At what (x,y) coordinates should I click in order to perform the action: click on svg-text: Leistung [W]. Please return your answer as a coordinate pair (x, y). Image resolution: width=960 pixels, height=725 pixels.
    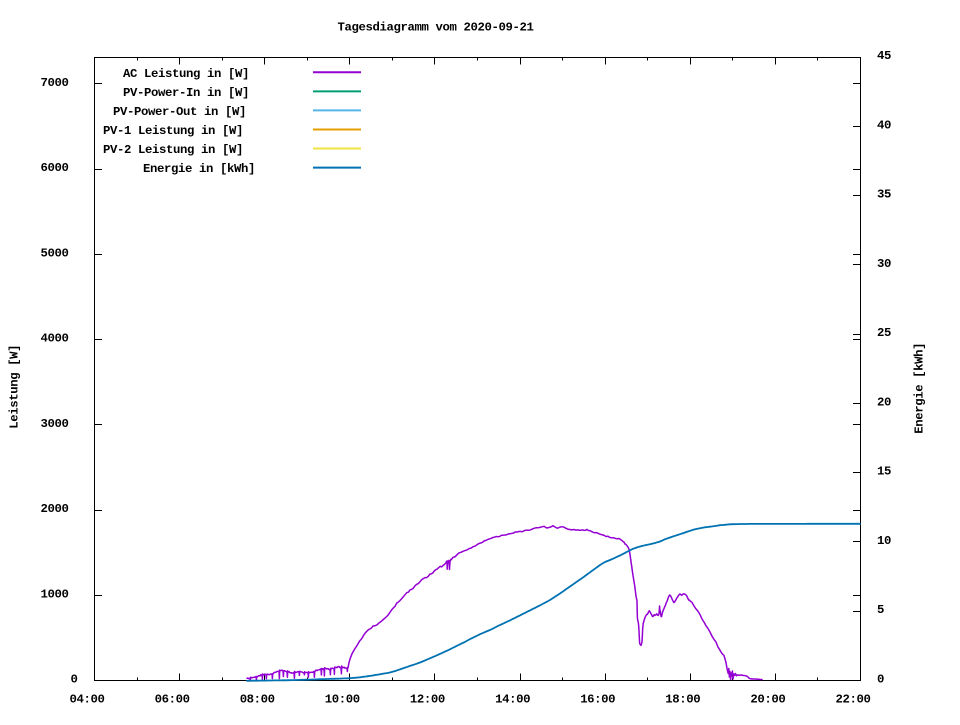
    Looking at the image, I should click on (14, 387).